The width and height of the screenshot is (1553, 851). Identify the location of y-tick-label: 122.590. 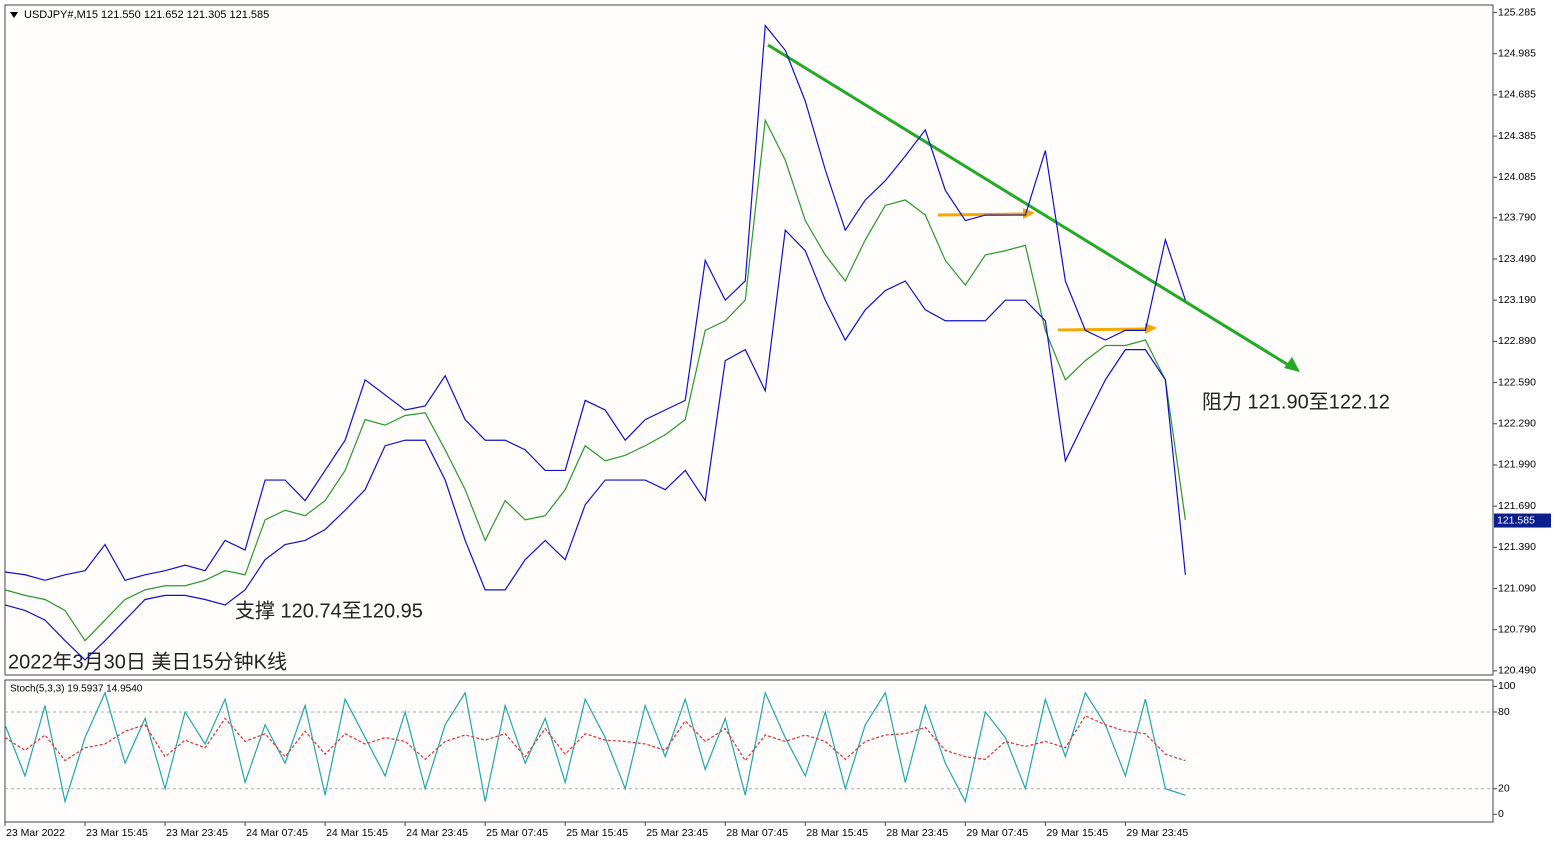
(1517, 382).